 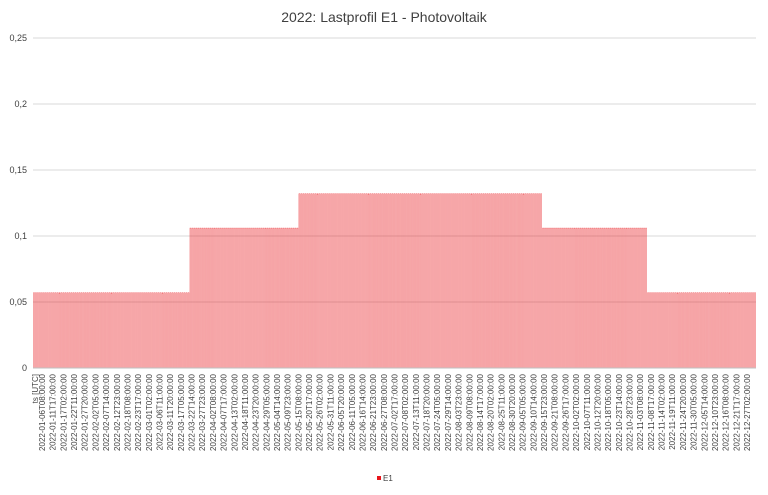 What do you see at coordinates (202, 412) in the screenshot?
I see `x-tick-label: 2022-03-27T23:00:00` at bounding box center [202, 412].